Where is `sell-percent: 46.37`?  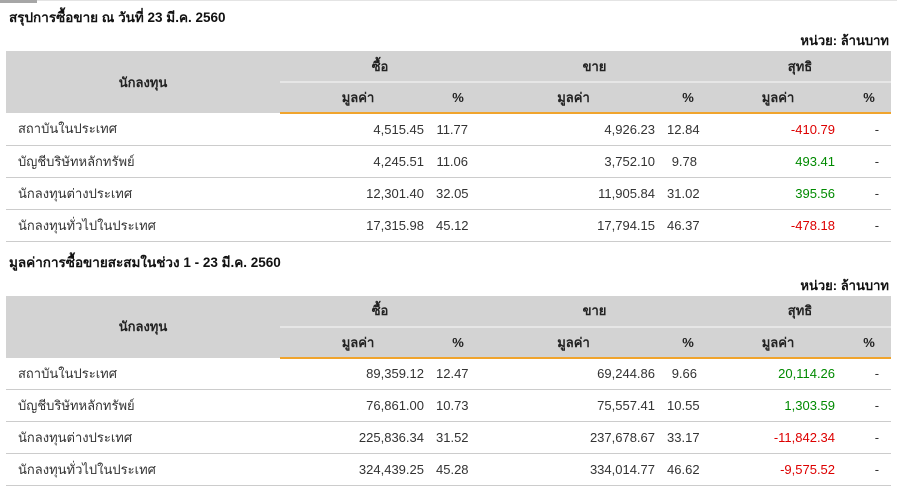 sell-percent: 46.37 is located at coordinates (688, 225).